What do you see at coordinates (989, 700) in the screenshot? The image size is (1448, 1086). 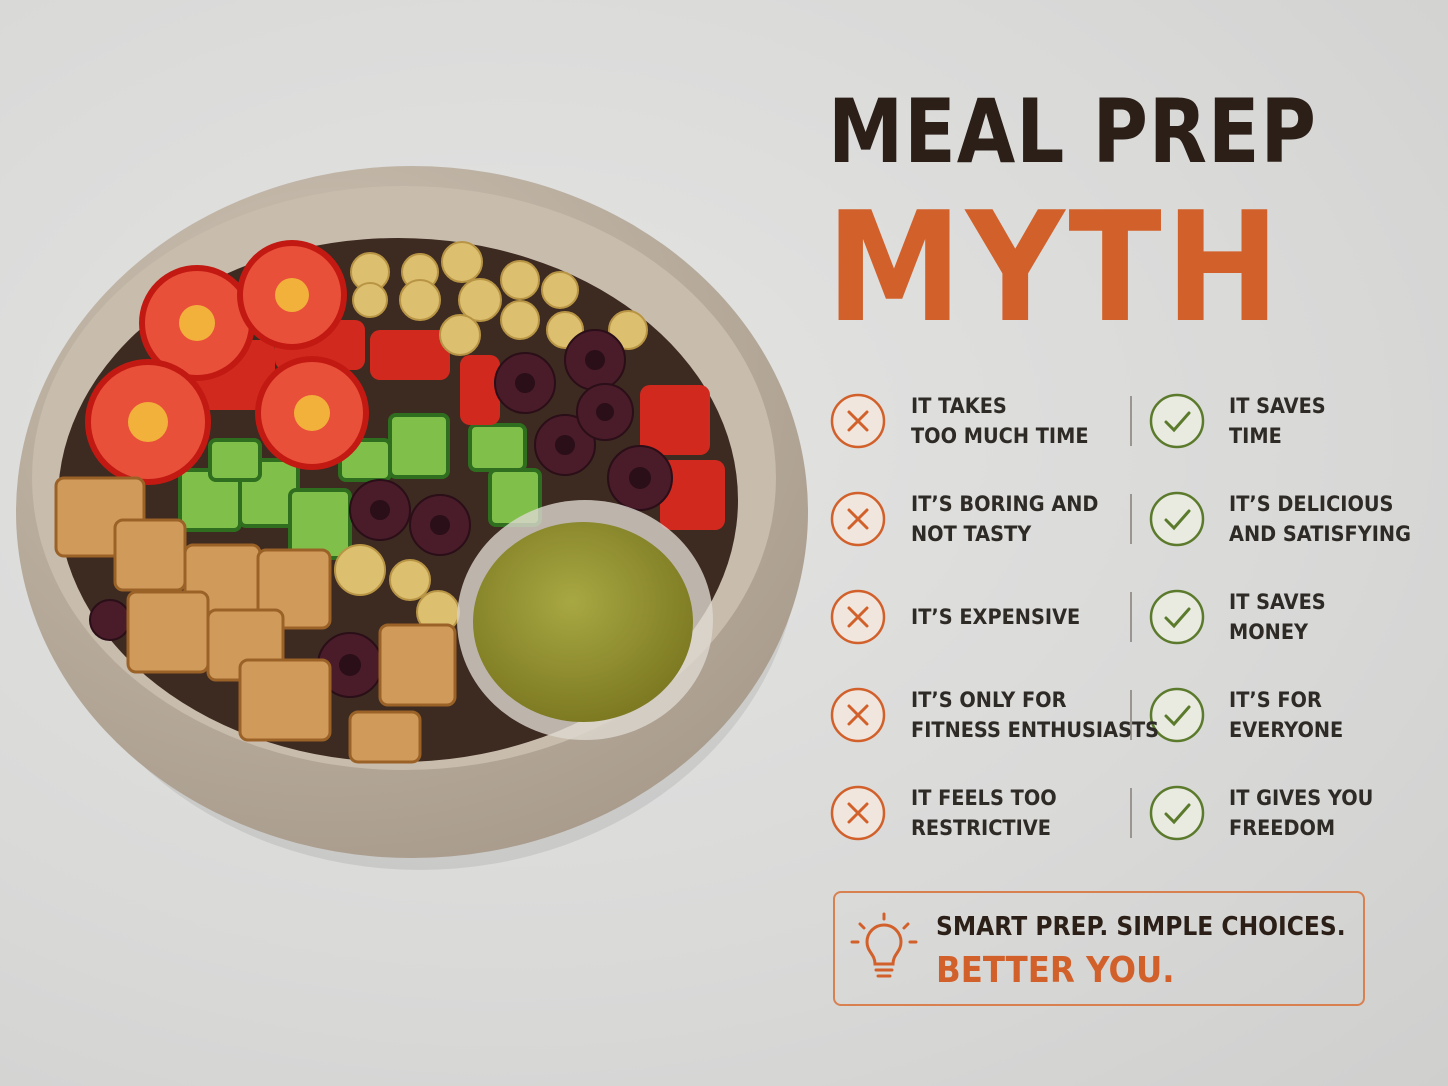 I see `myth-line: IT’S ONLY FOR` at bounding box center [989, 700].